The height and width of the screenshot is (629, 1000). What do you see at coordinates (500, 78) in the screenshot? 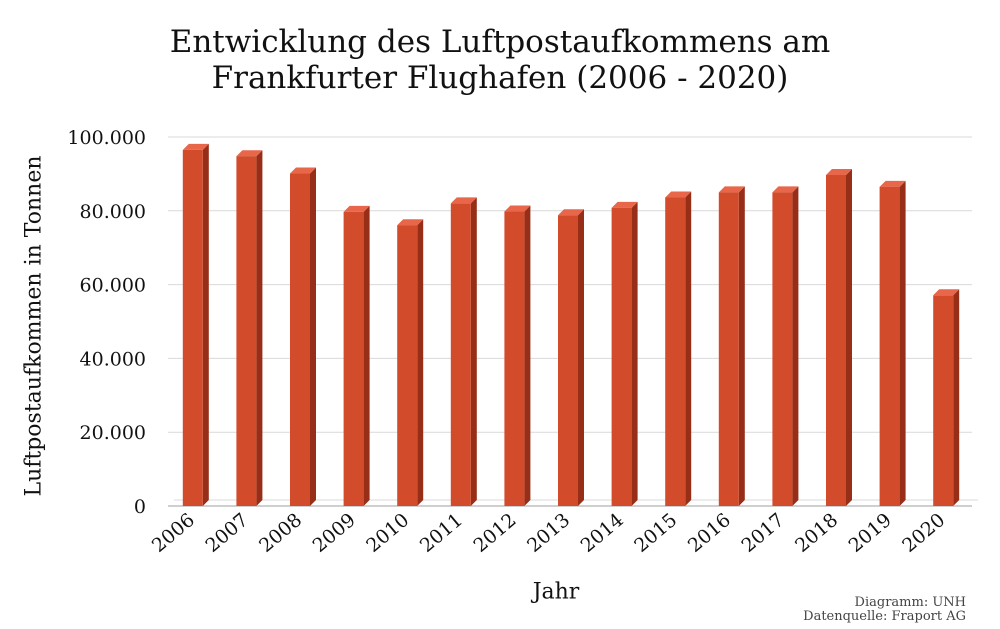
I see `chart-title-line-2: Frankfurter Flughafen (2006 - 2020)` at bounding box center [500, 78].